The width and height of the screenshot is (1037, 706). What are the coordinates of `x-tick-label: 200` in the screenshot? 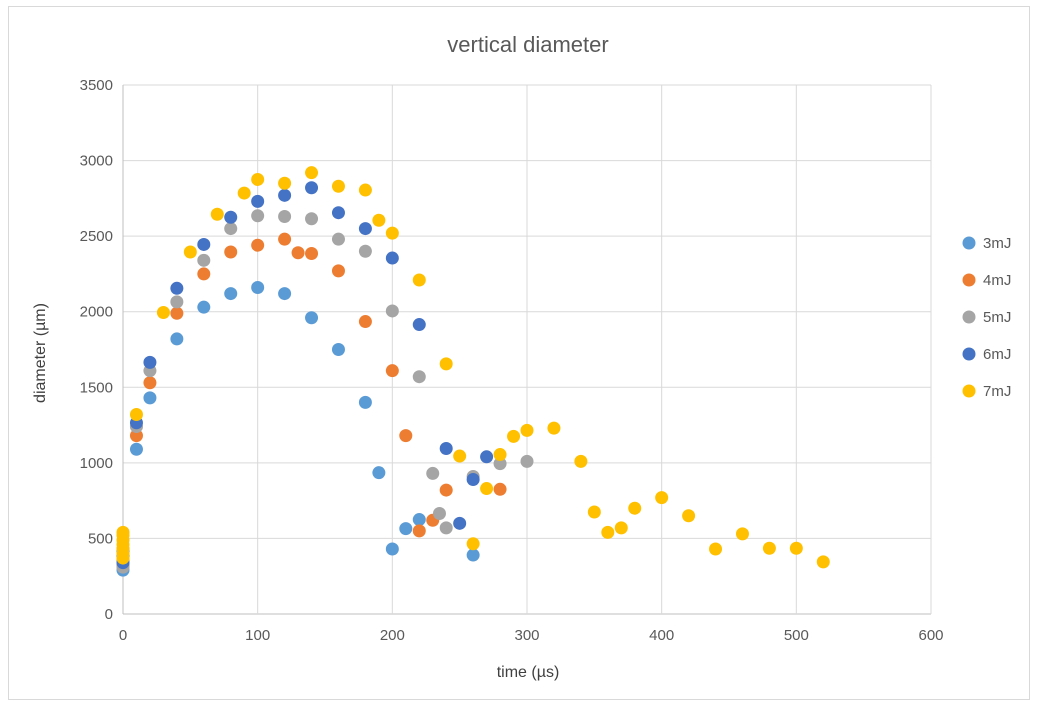 It's located at (392, 635).